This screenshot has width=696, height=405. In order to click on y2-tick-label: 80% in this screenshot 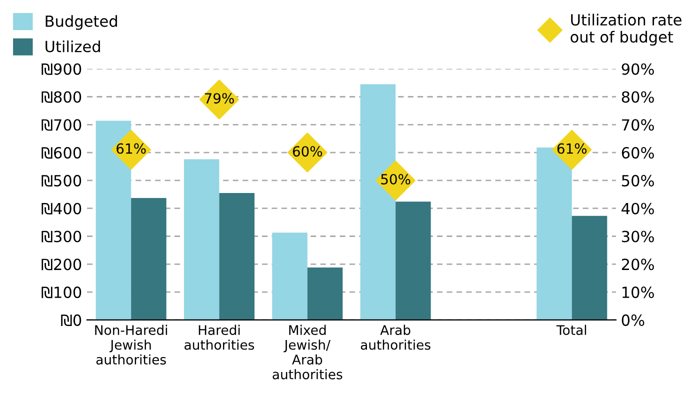, I will do `click(638, 97)`.